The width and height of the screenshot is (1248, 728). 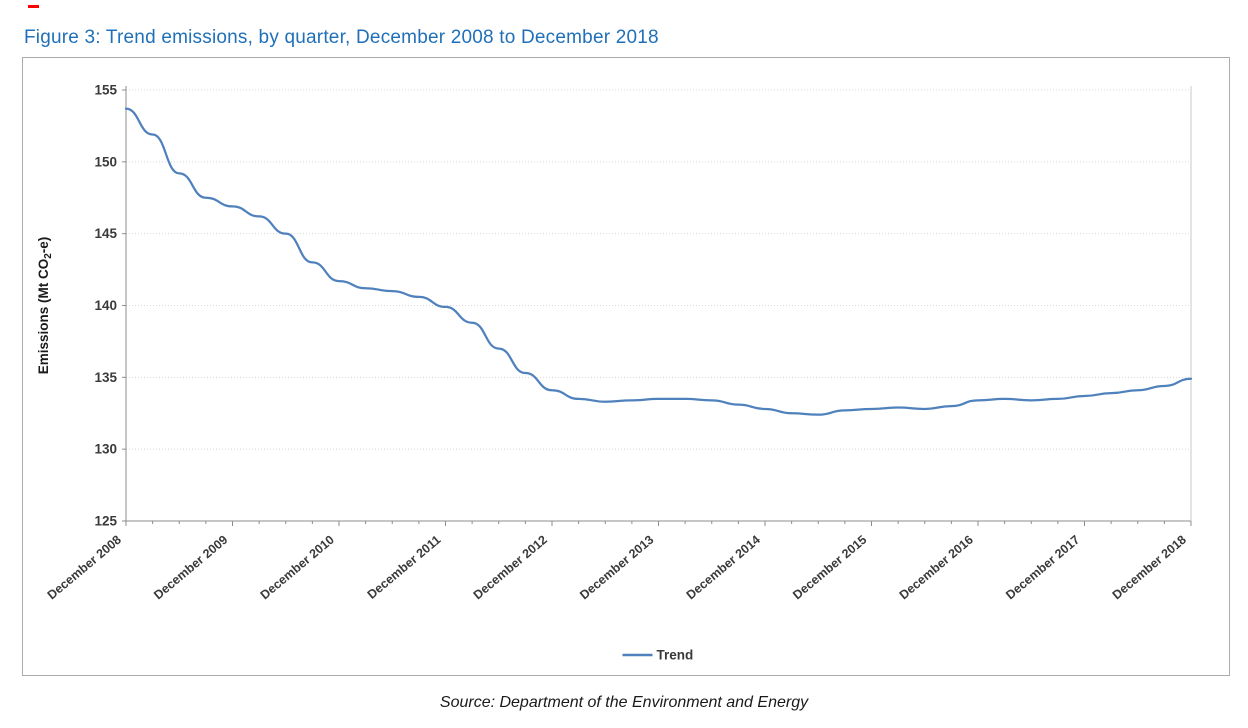 I want to click on y-tick-label: 125, so click(x=105, y=521).